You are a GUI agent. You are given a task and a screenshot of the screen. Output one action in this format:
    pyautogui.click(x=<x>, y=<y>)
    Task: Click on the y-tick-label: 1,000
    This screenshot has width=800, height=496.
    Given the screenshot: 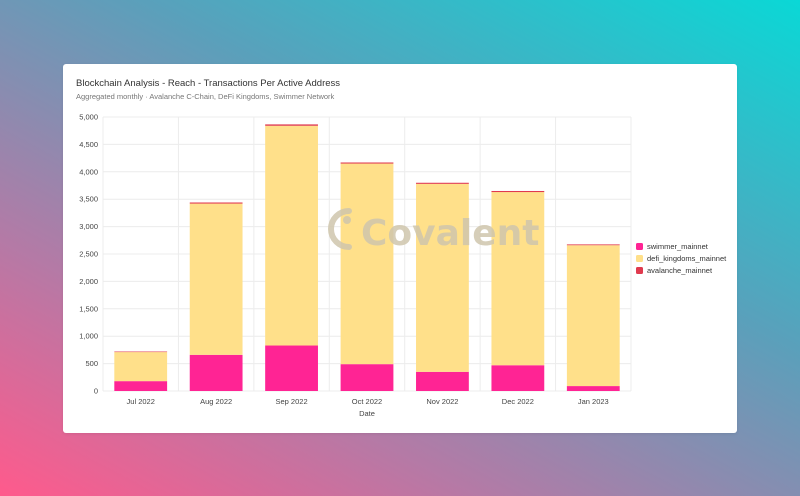 What is the action you would take?
    pyautogui.click(x=88, y=336)
    